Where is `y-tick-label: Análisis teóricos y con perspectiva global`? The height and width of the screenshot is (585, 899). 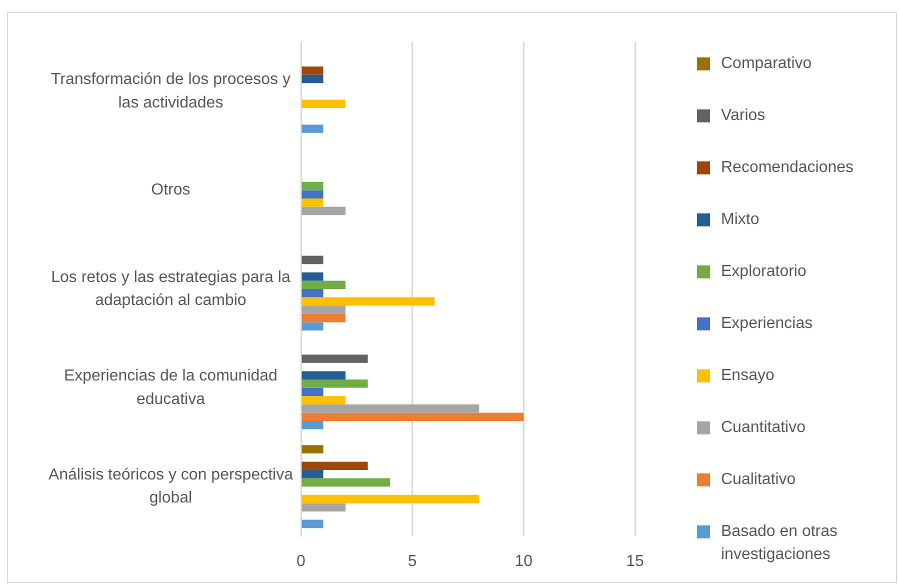
y-tick-label: Análisis teóricos y con perspectiva global is located at coordinates (171, 486).